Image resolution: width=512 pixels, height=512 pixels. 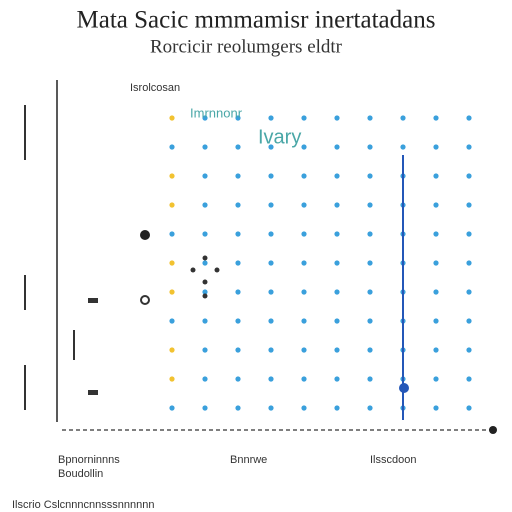 What do you see at coordinates (155, 88) in the screenshot?
I see `plot-label: Isrolcosan` at bounding box center [155, 88].